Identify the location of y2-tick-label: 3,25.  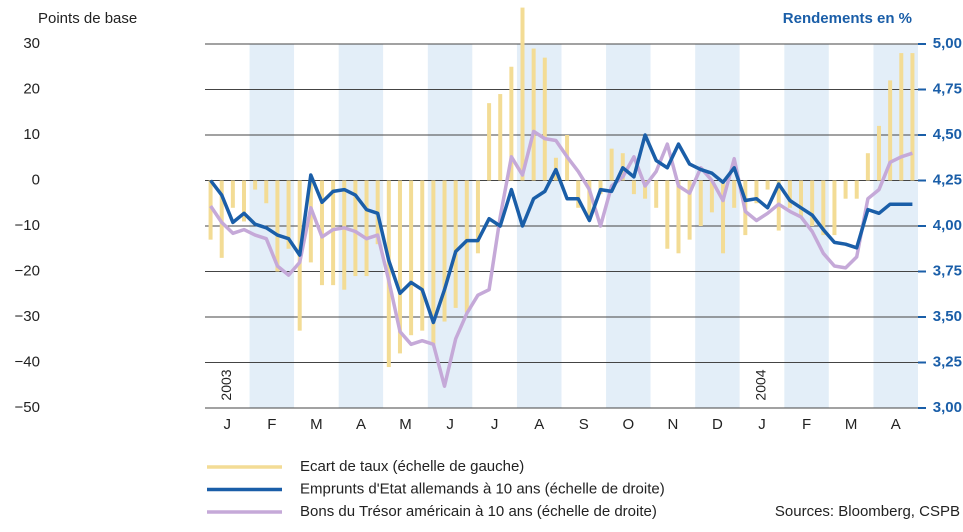
(947, 361).